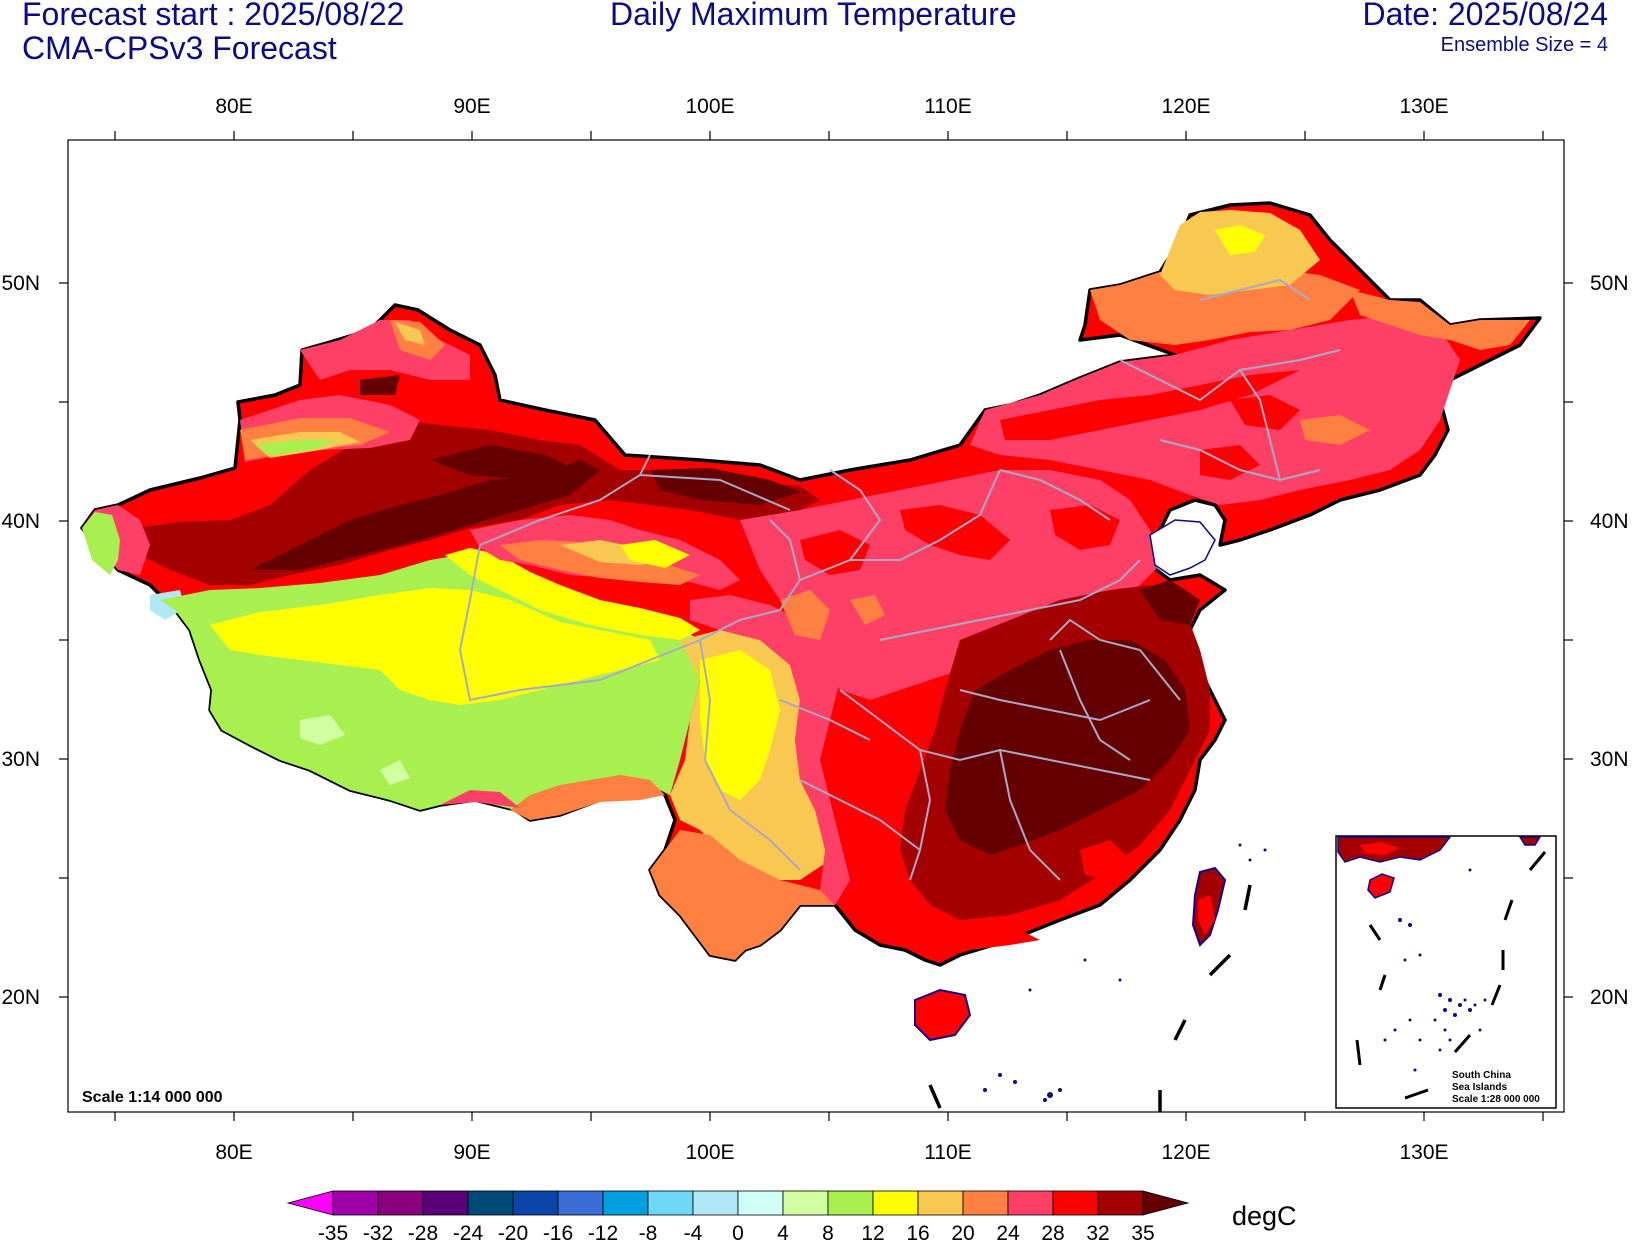  What do you see at coordinates (20, 283) in the screenshot?
I see `lat-label-left: 50N` at bounding box center [20, 283].